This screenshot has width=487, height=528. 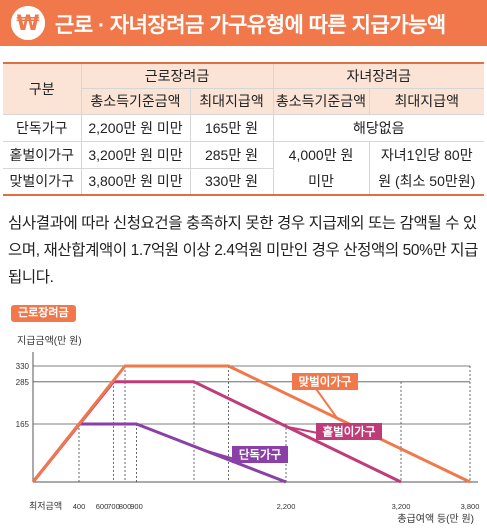 What do you see at coordinates (125, 506) in the screenshot?
I see `x-tick-label: 800` at bounding box center [125, 506].